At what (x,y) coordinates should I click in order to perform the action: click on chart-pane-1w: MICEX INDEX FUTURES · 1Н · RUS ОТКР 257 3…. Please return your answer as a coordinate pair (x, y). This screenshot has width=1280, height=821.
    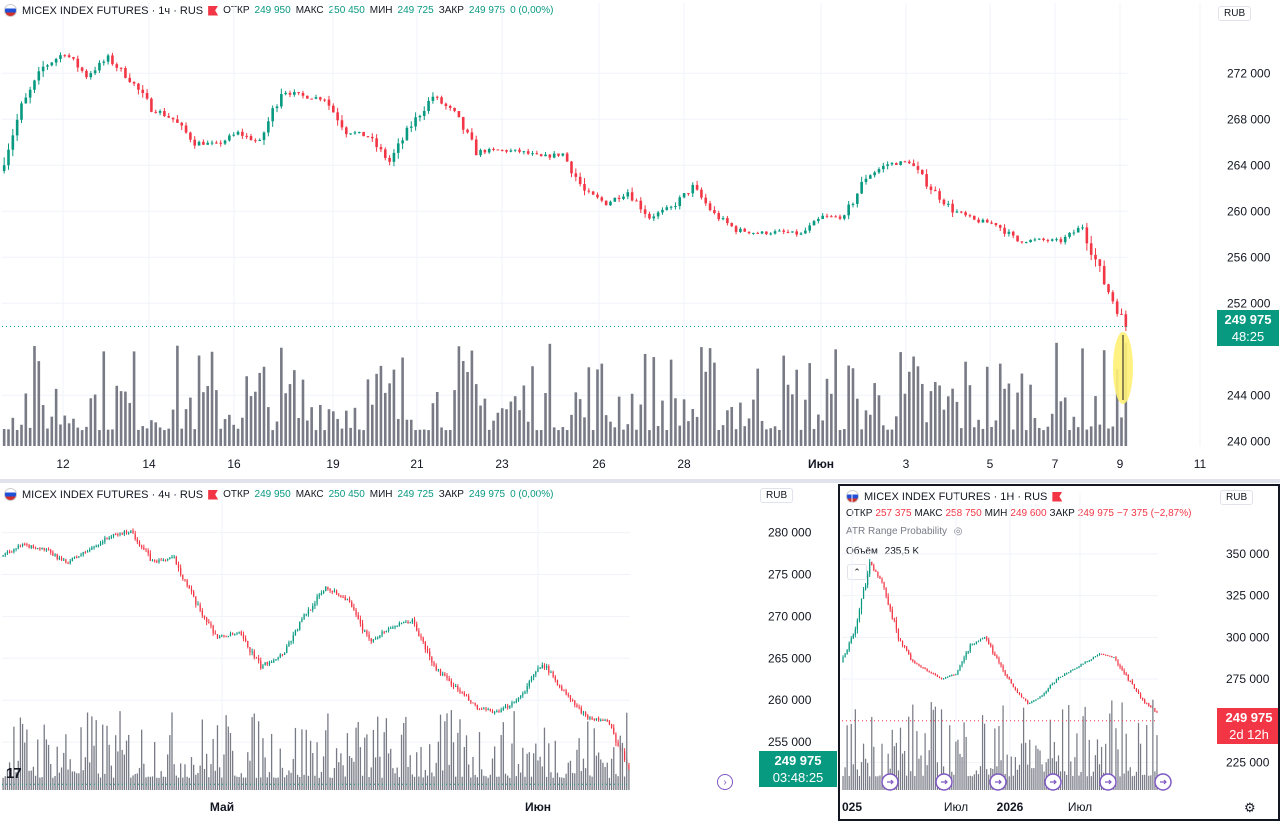
    Looking at the image, I should click on (1059, 652).